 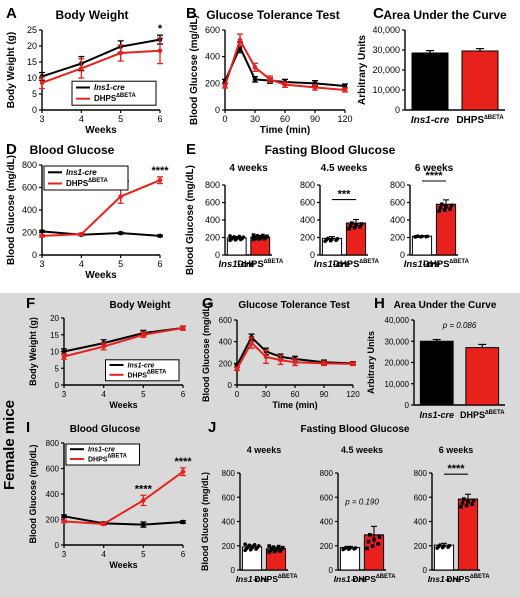 I want to click on D-x-tick-label: 3, so click(x=41, y=264).